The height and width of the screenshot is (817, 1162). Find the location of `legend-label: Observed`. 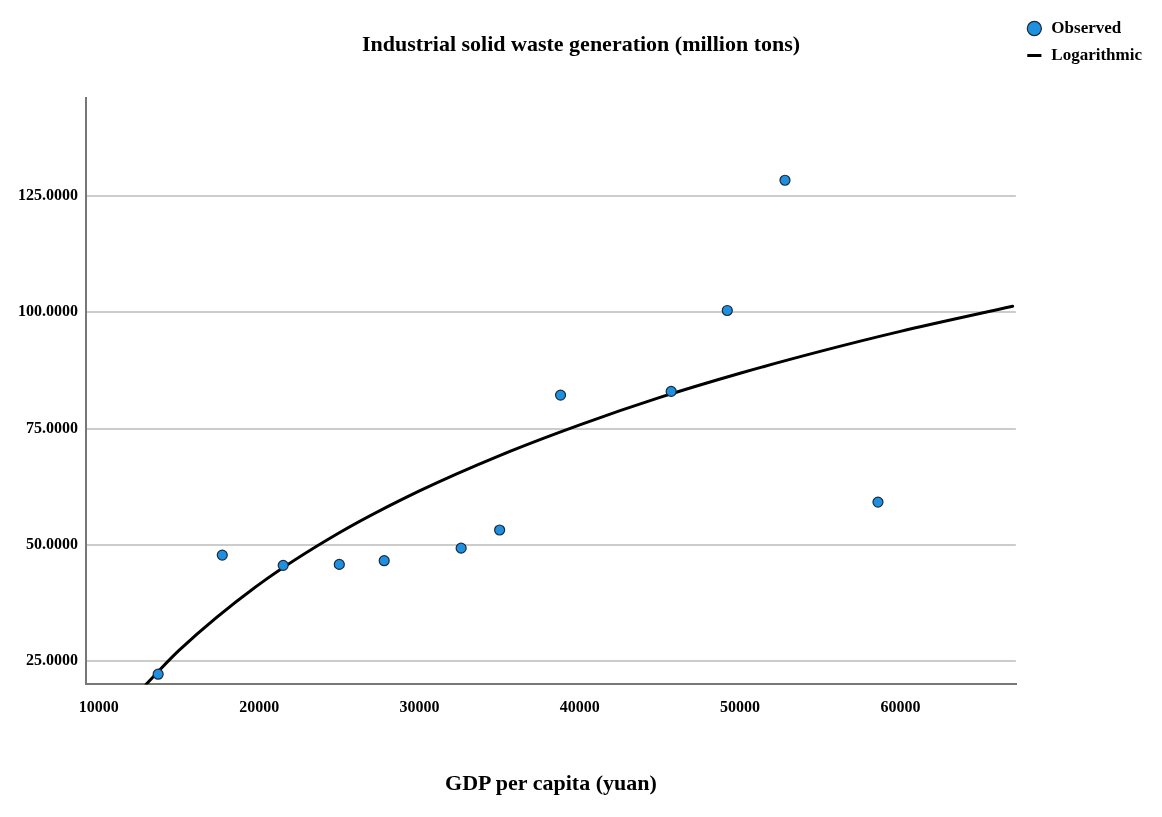

legend-label: Observed is located at coordinates (1086, 27).